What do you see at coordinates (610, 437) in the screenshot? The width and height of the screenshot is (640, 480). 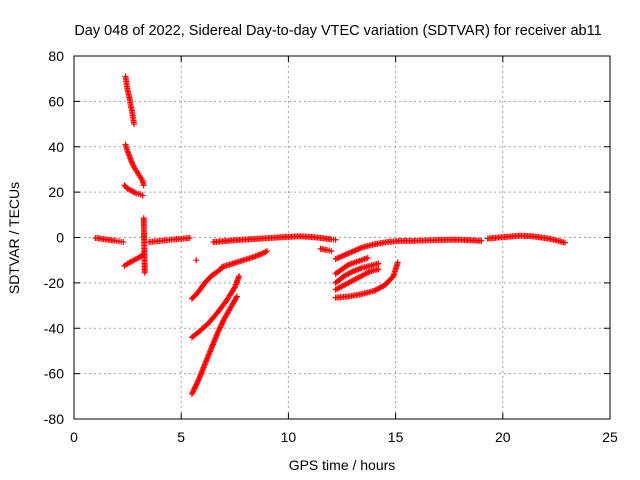 I see `x-tick-label: 25` at bounding box center [610, 437].